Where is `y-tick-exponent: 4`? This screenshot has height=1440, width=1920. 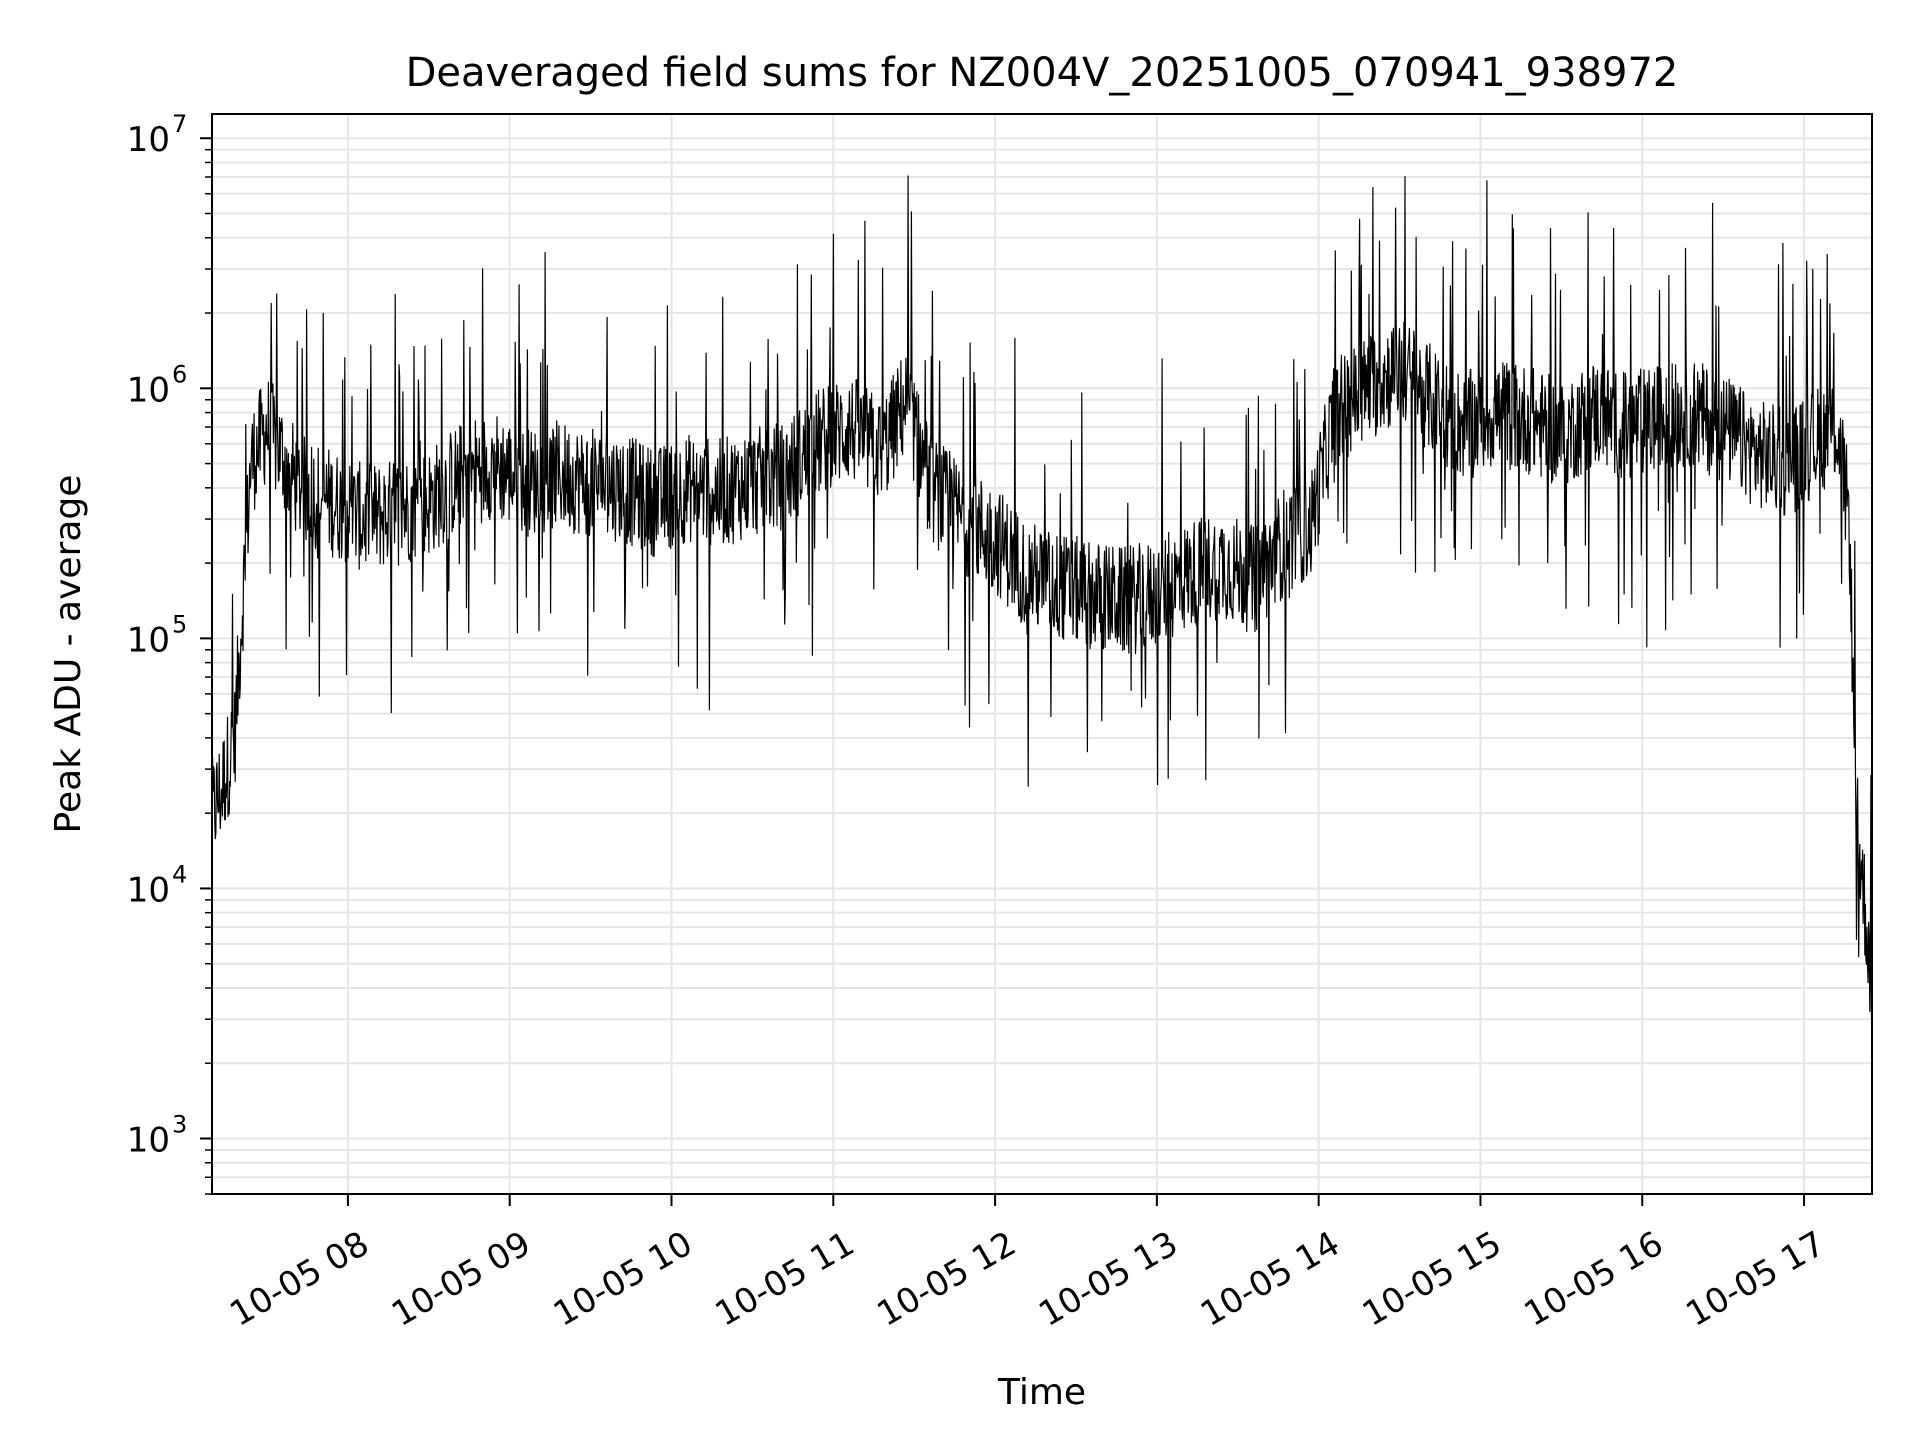
y-tick-exponent: 4 is located at coordinates (179, 874).